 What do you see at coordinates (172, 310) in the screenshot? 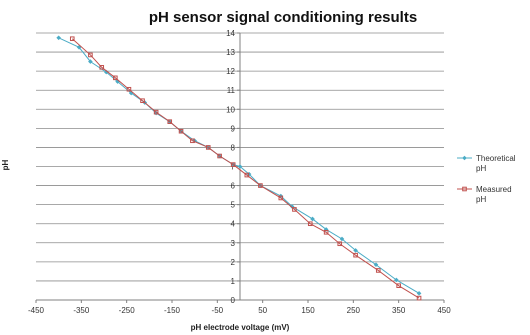
I see `x-tick-label: -150` at bounding box center [172, 310].